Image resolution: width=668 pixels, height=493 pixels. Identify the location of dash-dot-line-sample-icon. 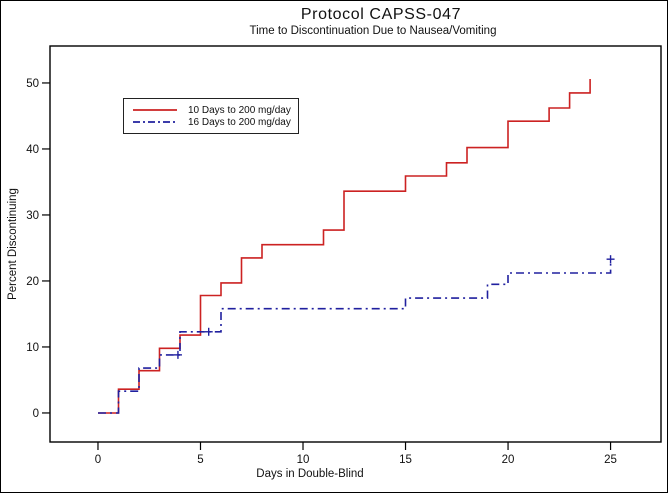
(155, 122).